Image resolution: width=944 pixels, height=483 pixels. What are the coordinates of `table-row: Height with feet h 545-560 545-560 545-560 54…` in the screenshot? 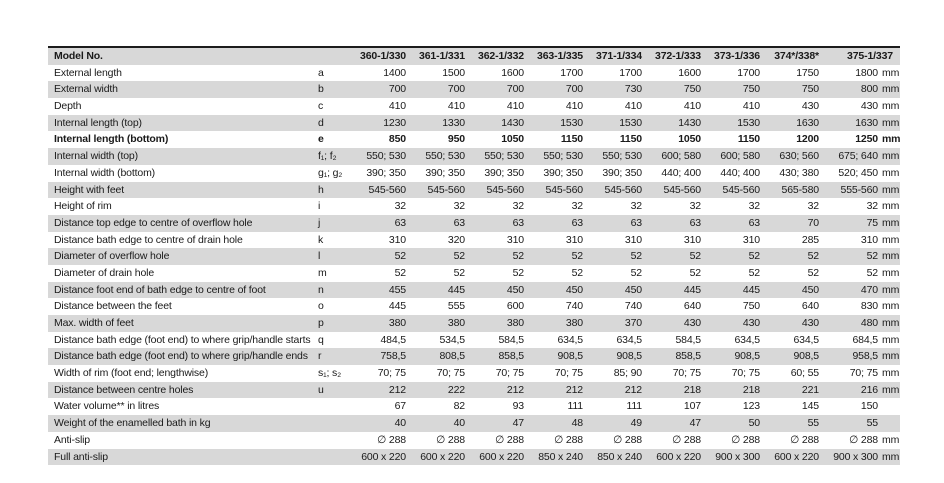 It's located at (474, 190).